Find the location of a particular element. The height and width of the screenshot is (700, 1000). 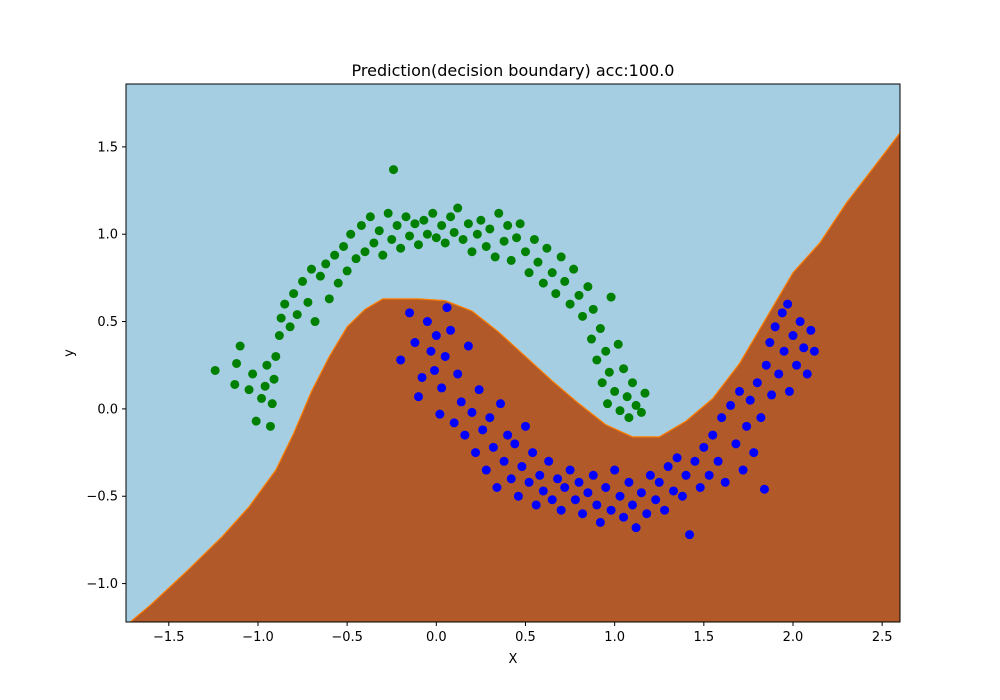

x-tick-label: 1.5 is located at coordinates (703, 637).